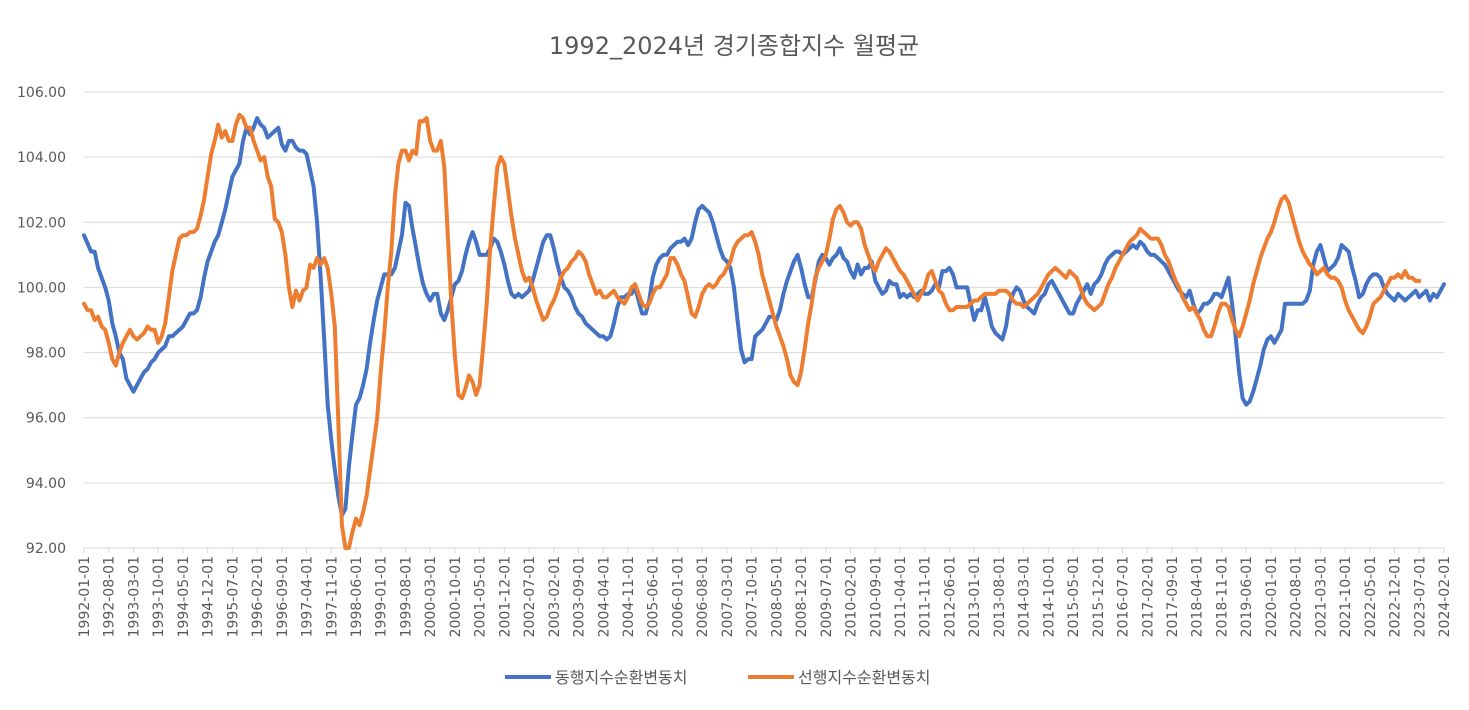 The height and width of the screenshot is (710, 1469). I want to click on x-tick-label: 2003-02-01, so click(555, 596).